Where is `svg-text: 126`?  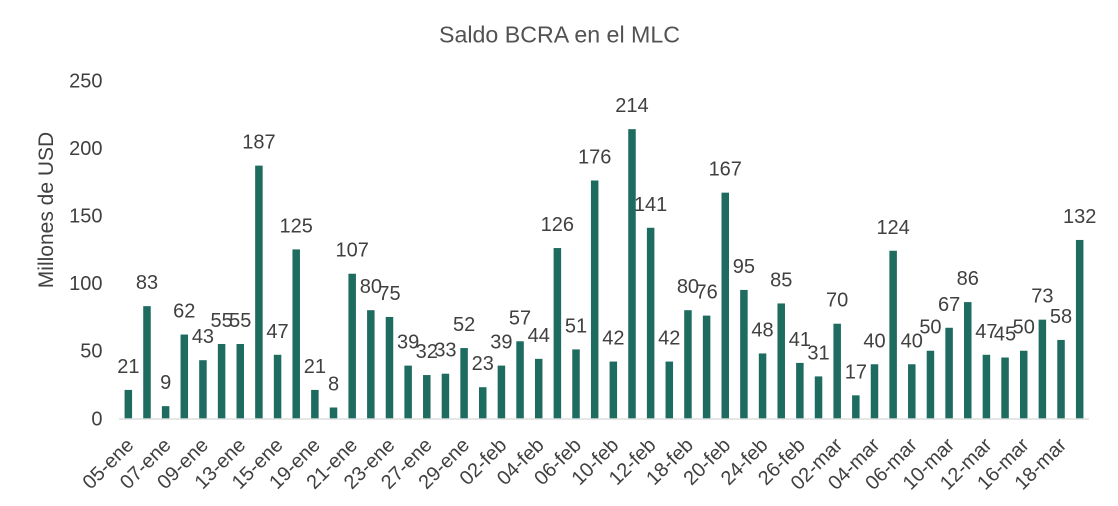 svg-text: 126 is located at coordinates (557, 225).